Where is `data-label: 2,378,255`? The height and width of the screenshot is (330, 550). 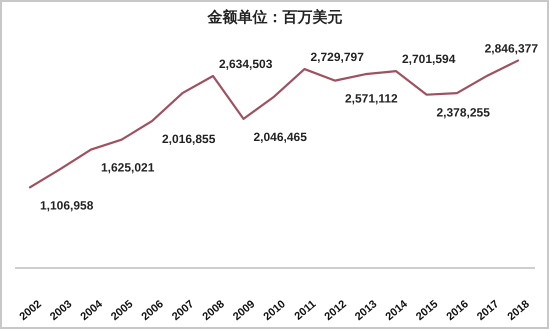 data-label: 2,378,255 is located at coordinates (463, 113).